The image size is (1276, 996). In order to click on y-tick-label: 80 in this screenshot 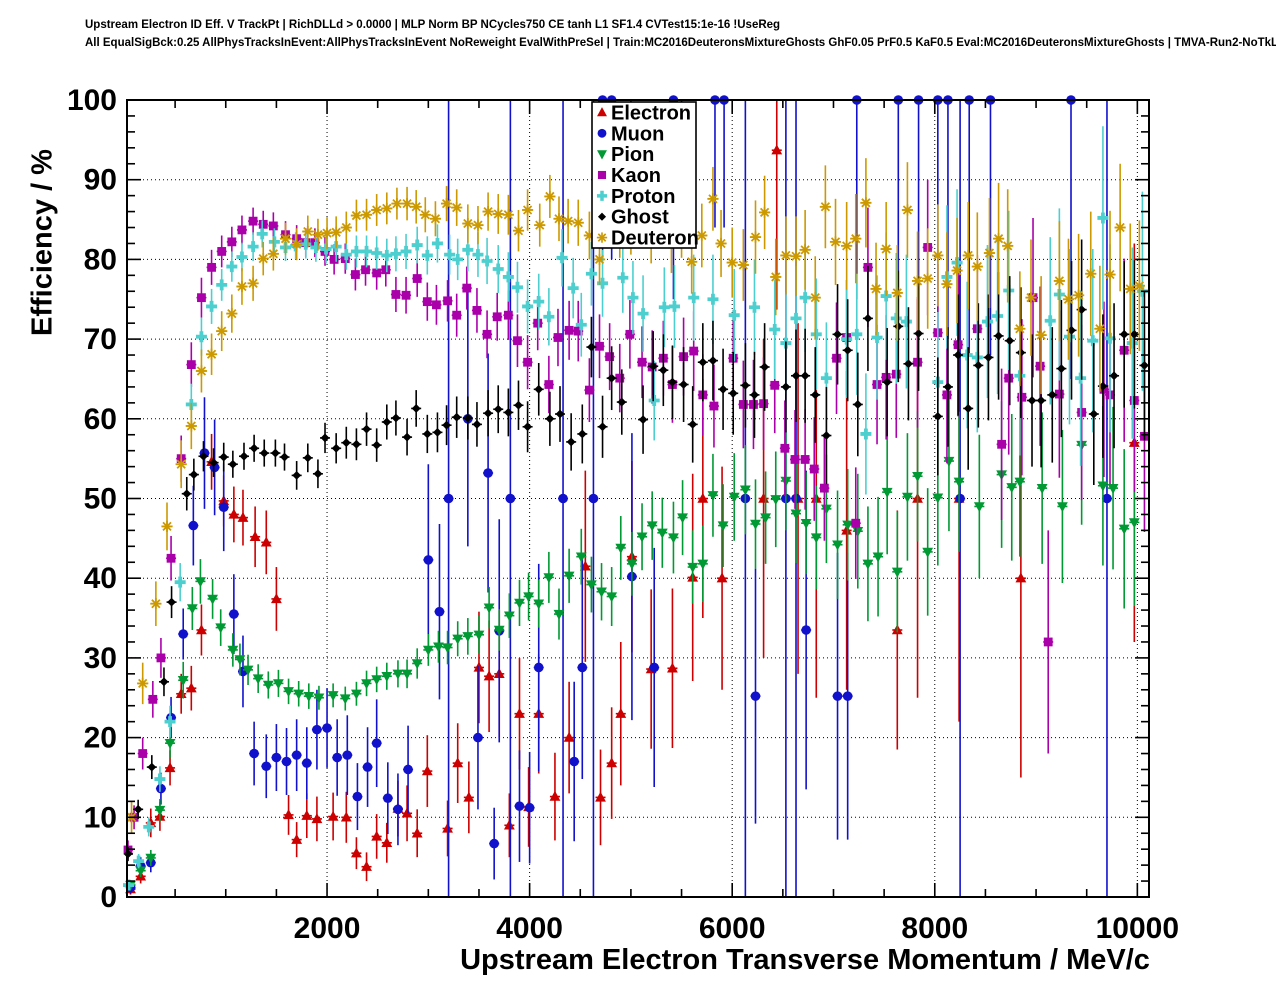, I will do `click(100, 259)`.